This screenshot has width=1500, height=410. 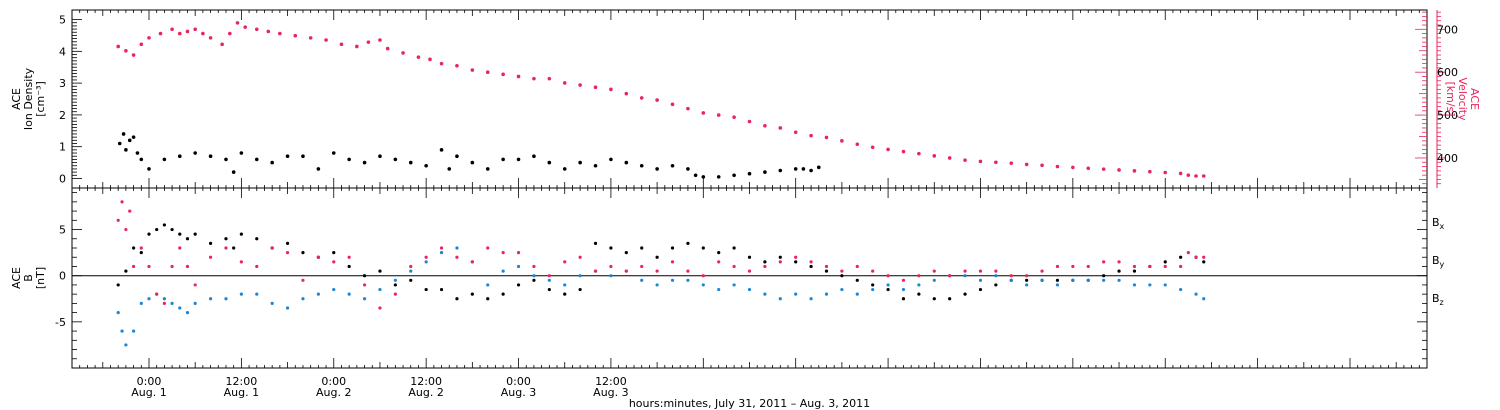 I want to click on density-axis-title: ACEIon Density[cm⁻³], so click(x=28, y=98).